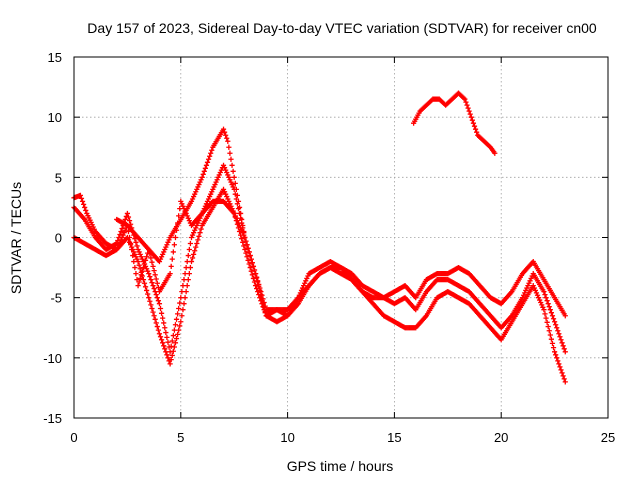 The height and width of the screenshot is (480, 640). I want to click on y-tick-label: 0, so click(58, 238).